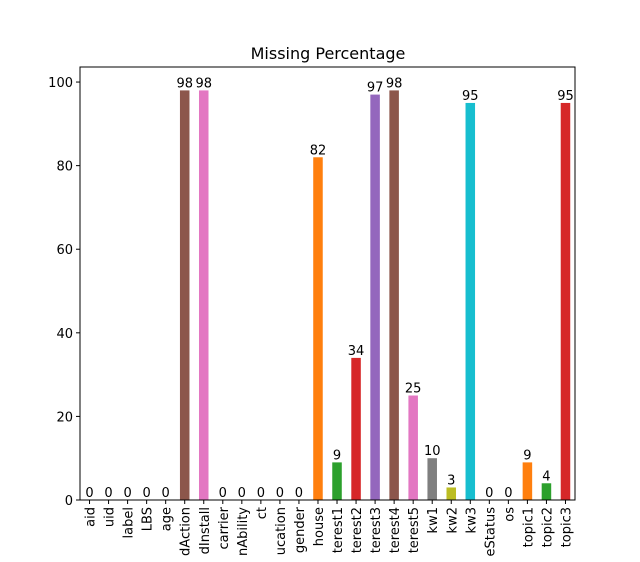 This screenshot has height=562, width=640. Describe the element at coordinates (224, 527) in the screenshot. I see `x-tick-label: carrier` at that location.